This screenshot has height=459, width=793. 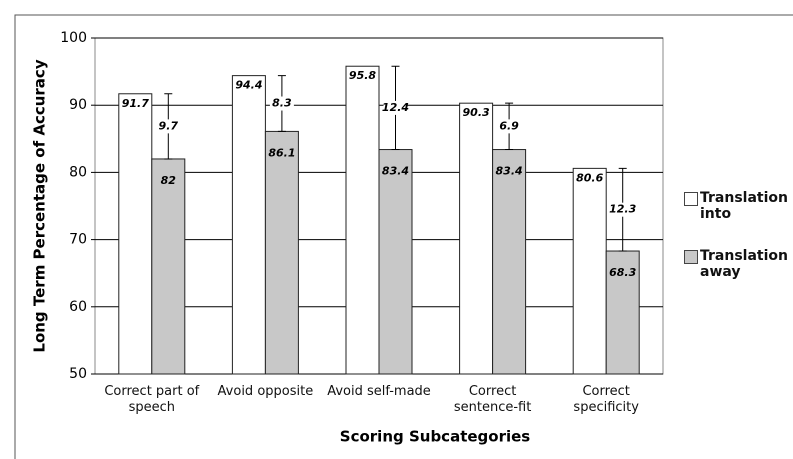 What do you see at coordinates (135, 103) in the screenshot?
I see `data-label: 91.7` at bounding box center [135, 103].